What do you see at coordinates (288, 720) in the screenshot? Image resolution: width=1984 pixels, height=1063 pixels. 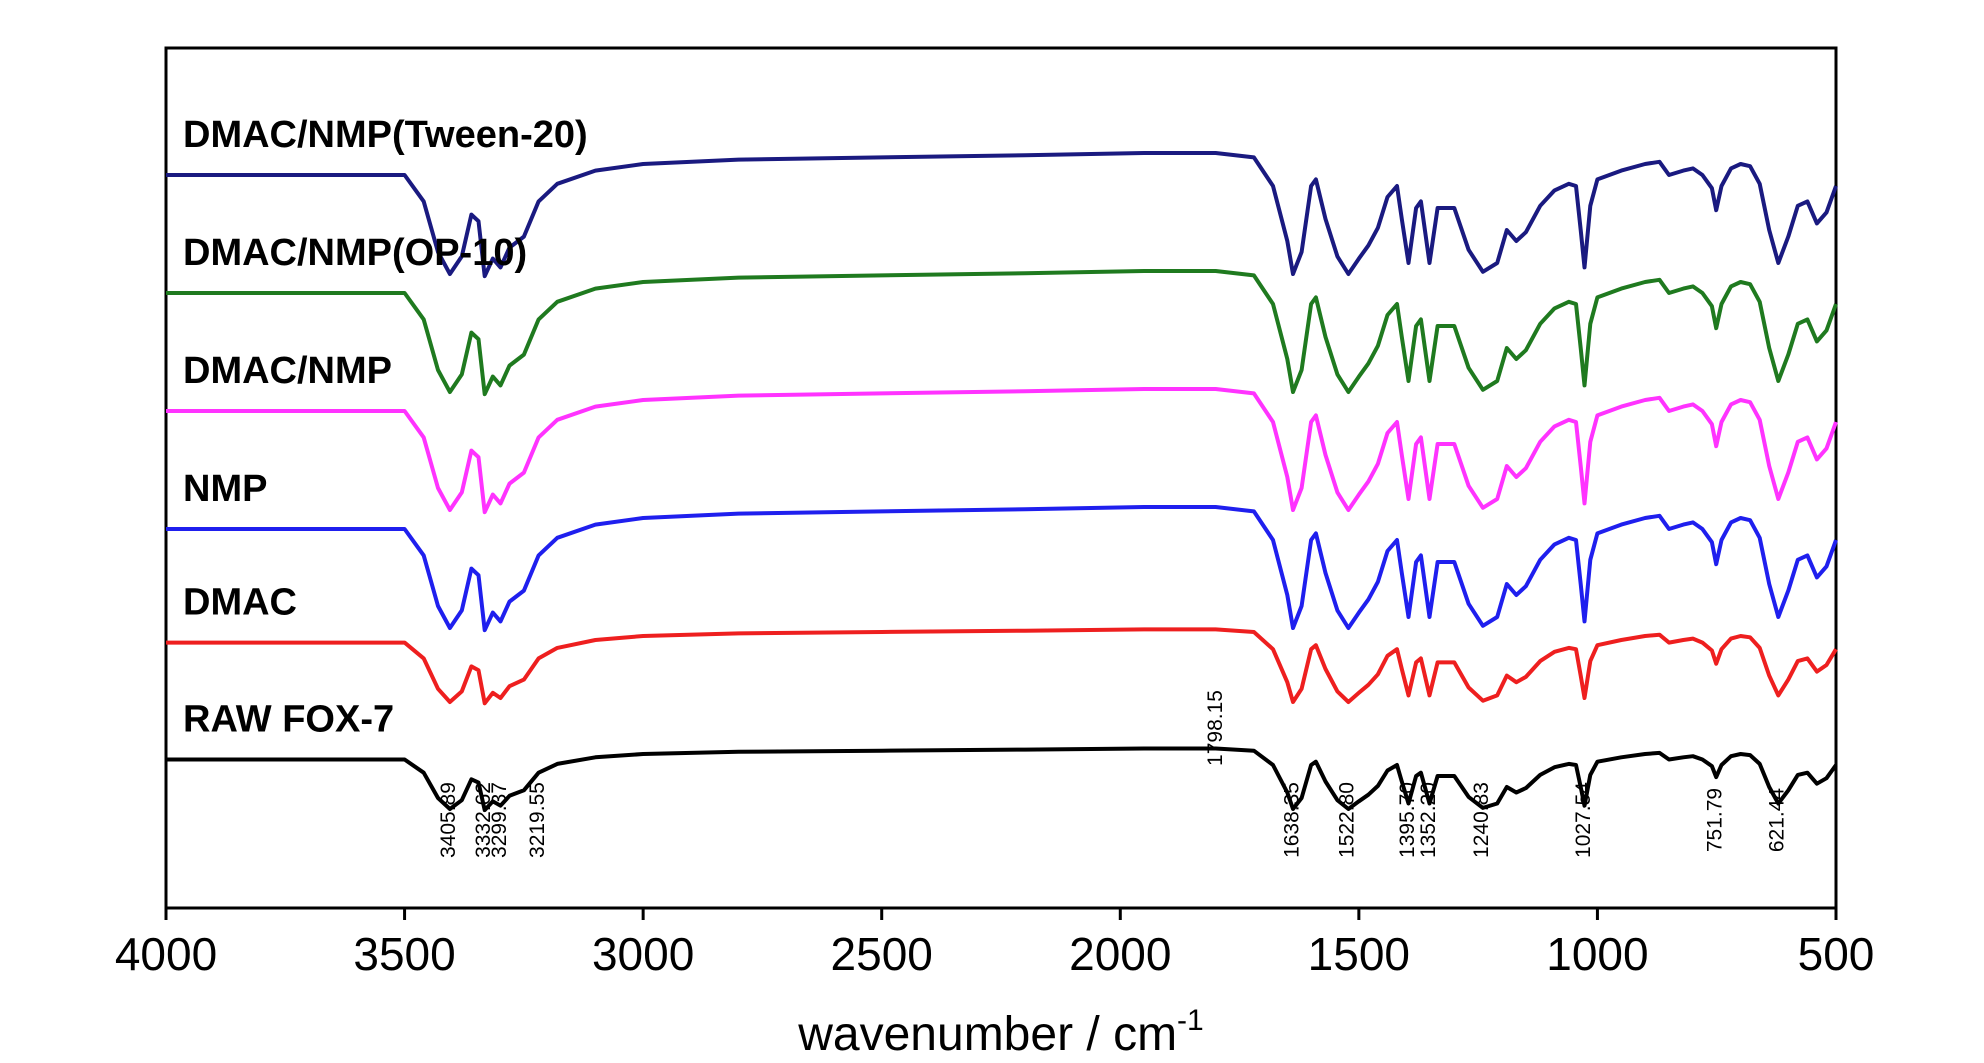 I see `series-label-5: RAW FOX-7` at bounding box center [288, 720].